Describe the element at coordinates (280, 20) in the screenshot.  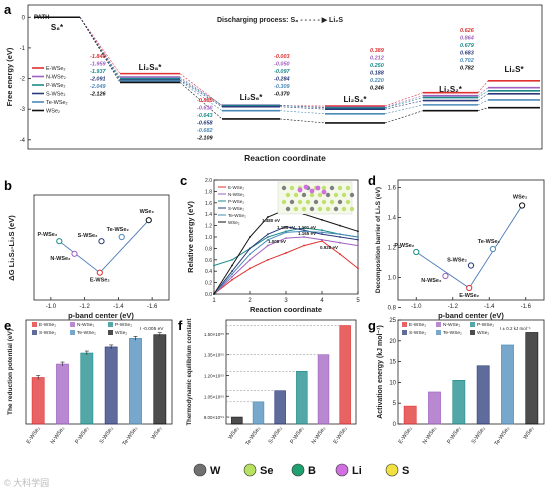
I see `panel-a-annotation: Discharging process: S₈ - - - - - ▶ Li₂S` at that location.